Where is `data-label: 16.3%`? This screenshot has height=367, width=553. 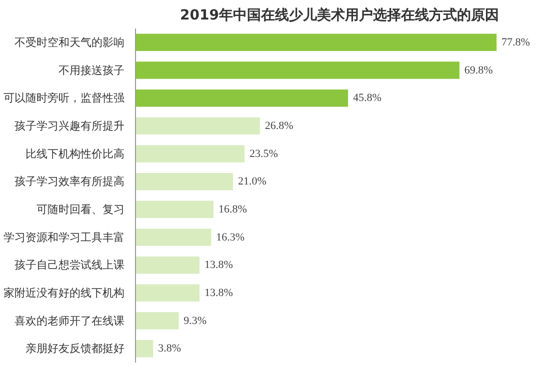 data-label: 16.3% is located at coordinates (230, 237).